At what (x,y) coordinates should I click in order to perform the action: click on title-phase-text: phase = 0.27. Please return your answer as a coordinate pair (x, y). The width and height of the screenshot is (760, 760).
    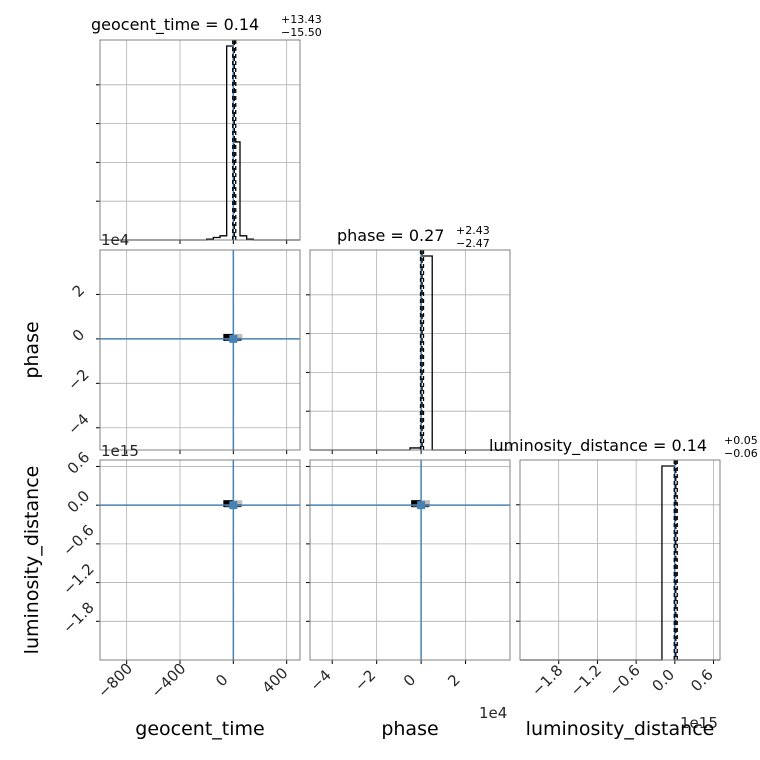
    Looking at the image, I should click on (390, 235).